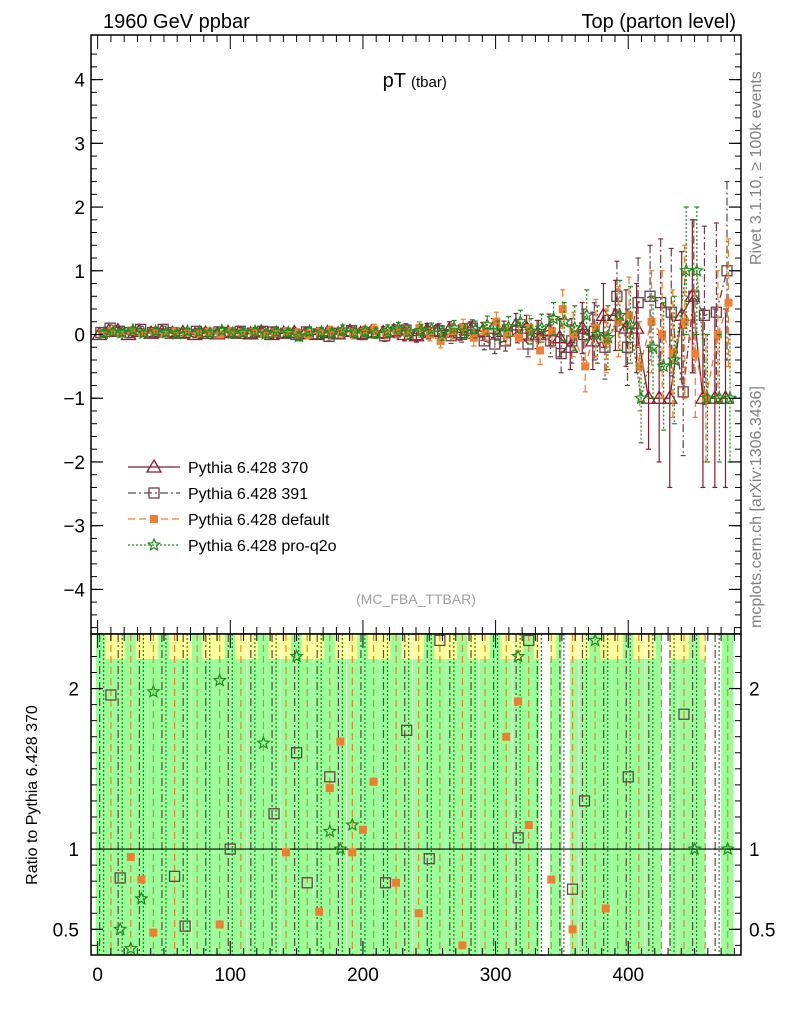 The width and height of the screenshot is (786, 1024). What do you see at coordinates (230, 975) in the screenshot?
I see `x-tick-label: 100` at bounding box center [230, 975].